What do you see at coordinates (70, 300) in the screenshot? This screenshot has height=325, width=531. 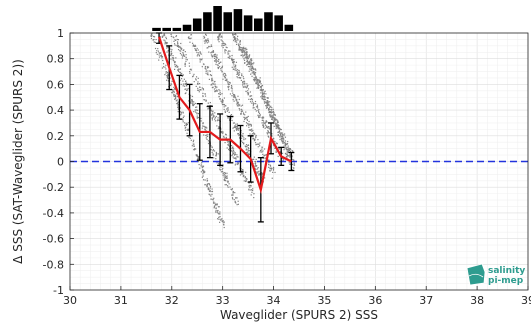 I see `x-tick-label: 30` at bounding box center [70, 300].